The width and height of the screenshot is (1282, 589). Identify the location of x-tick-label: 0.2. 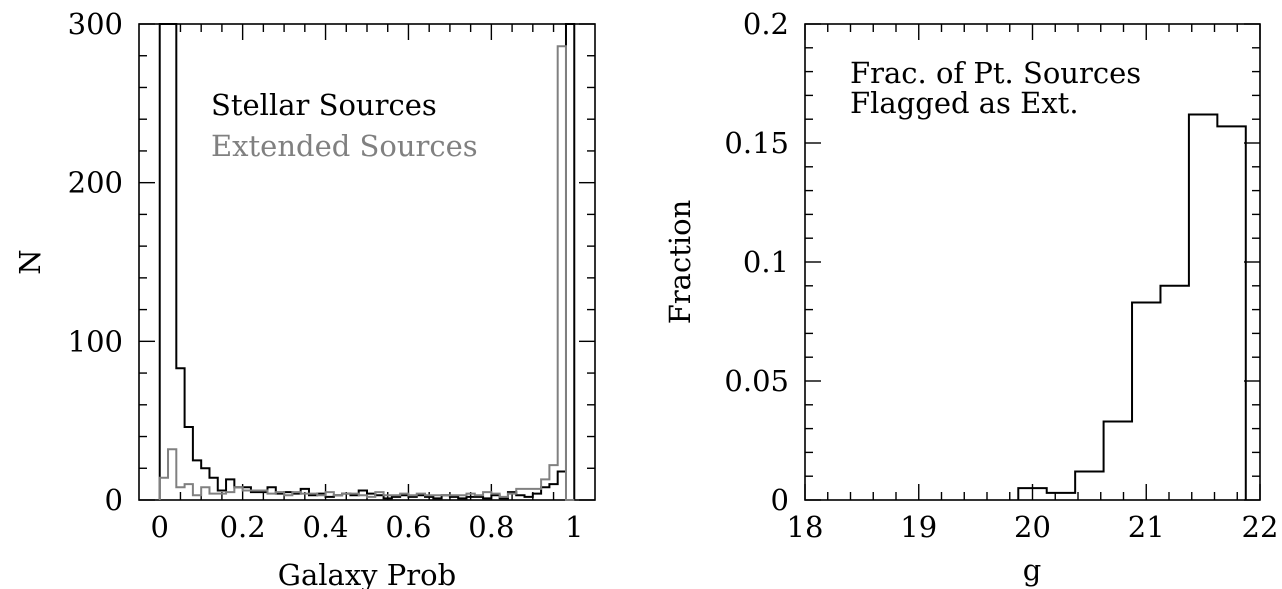
(243, 527).